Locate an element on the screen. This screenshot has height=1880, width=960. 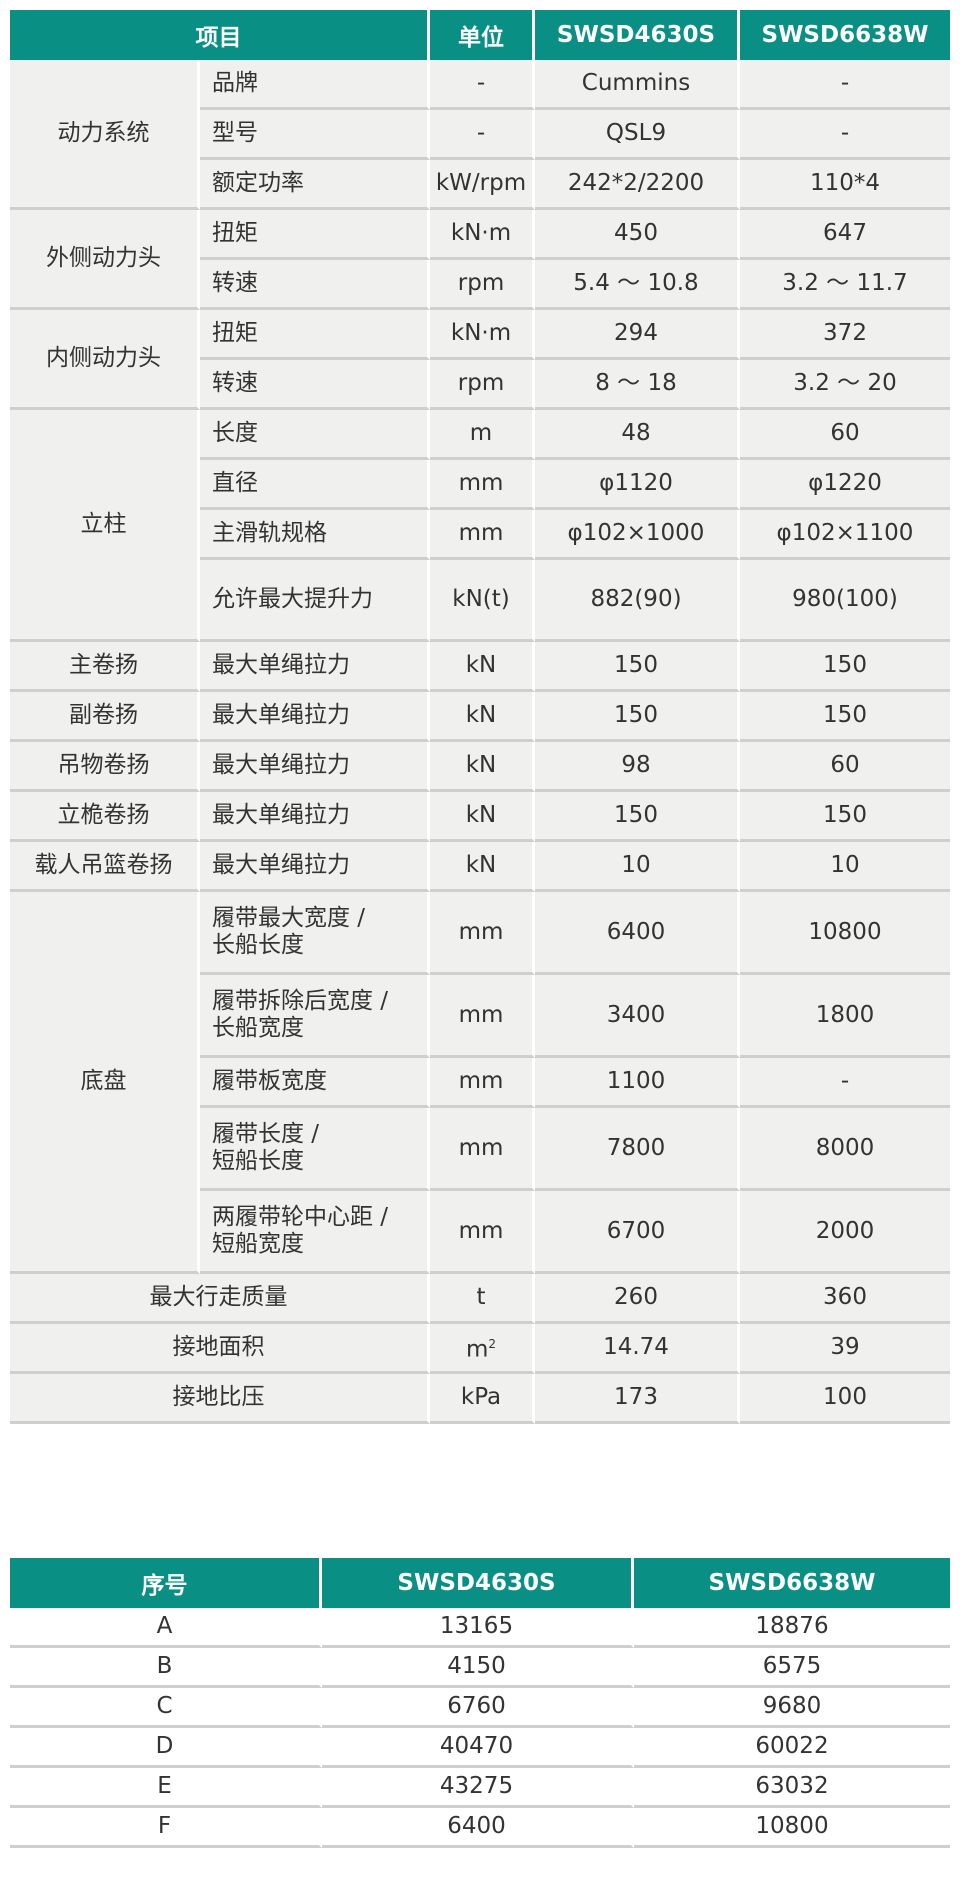
table-row: 载人吊篮卷扬 最大单绳拉力 kN 10 10 is located at coordinates (480, 867).